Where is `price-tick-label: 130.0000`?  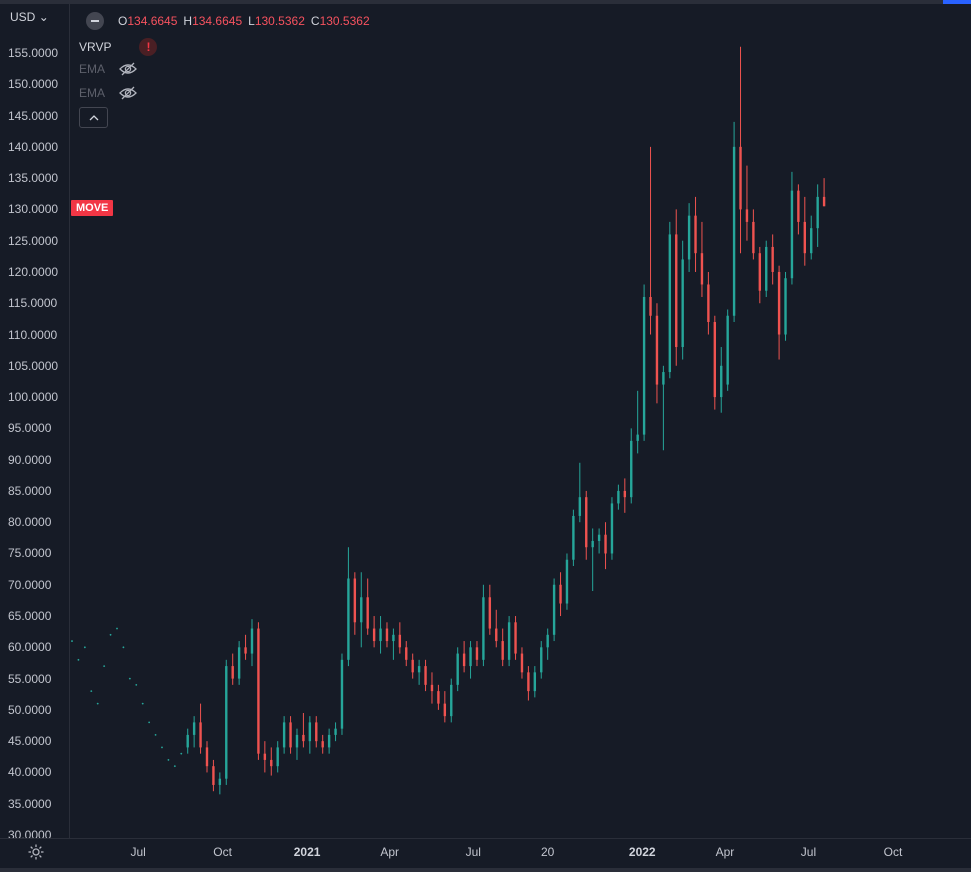
price-tick-label: 130.0000 is located at coordinates (33, 209).